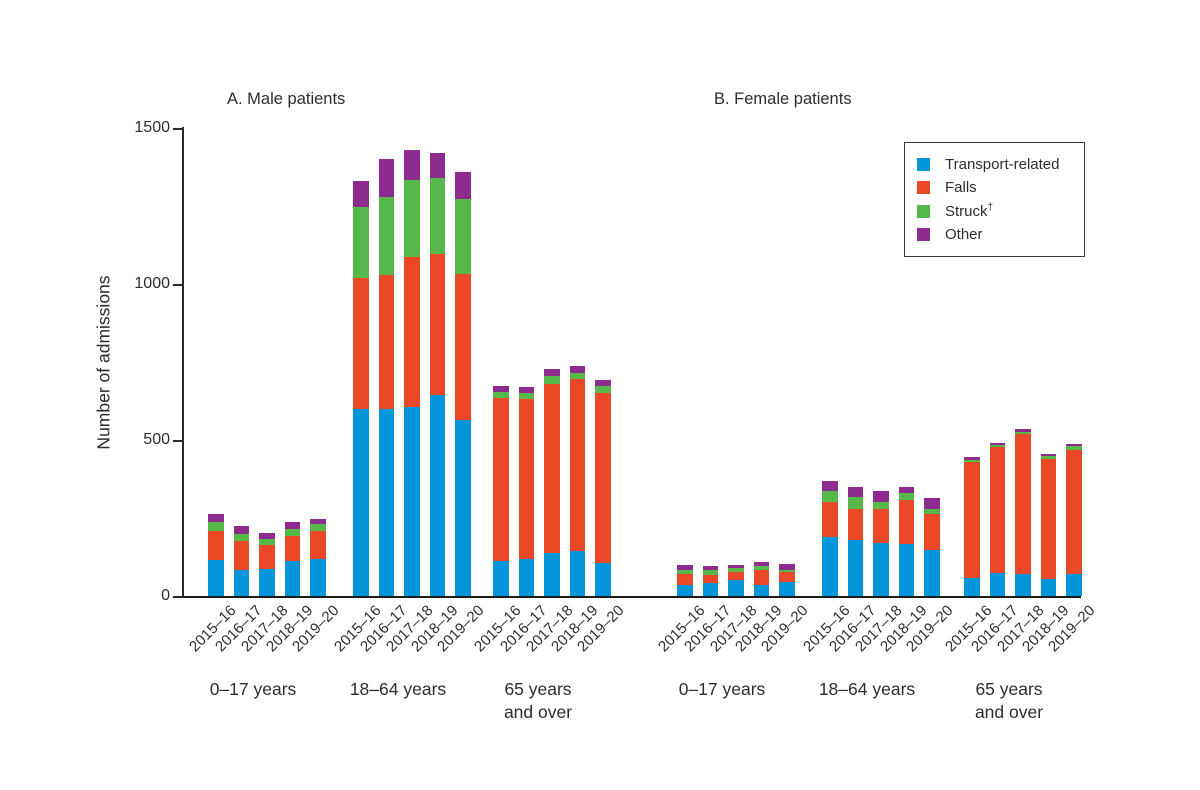 Image resolution: width=1200 pixels, height=790 pixels. What do you see at coordinates (1002, 164) in the screenshot?
I see `legend-label-transport: Transport-related` at bounding box center [1002, 164].